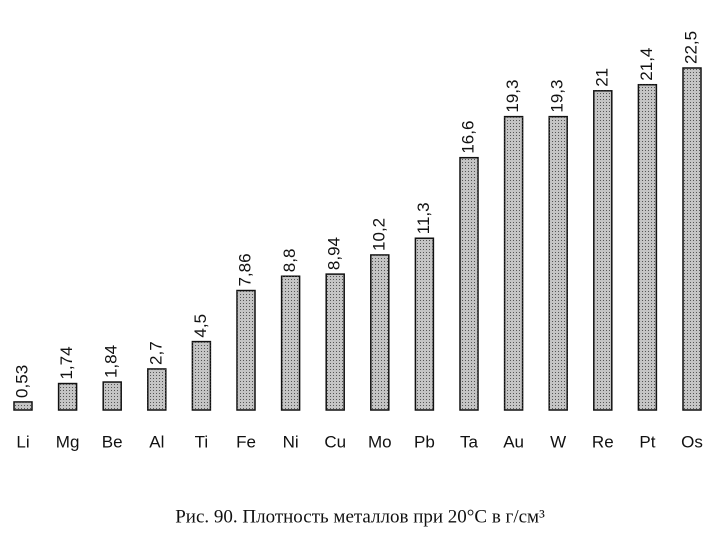 This screenshot has width=720, height=540. I want to click on value-label: 4,5, so click(200, 326).